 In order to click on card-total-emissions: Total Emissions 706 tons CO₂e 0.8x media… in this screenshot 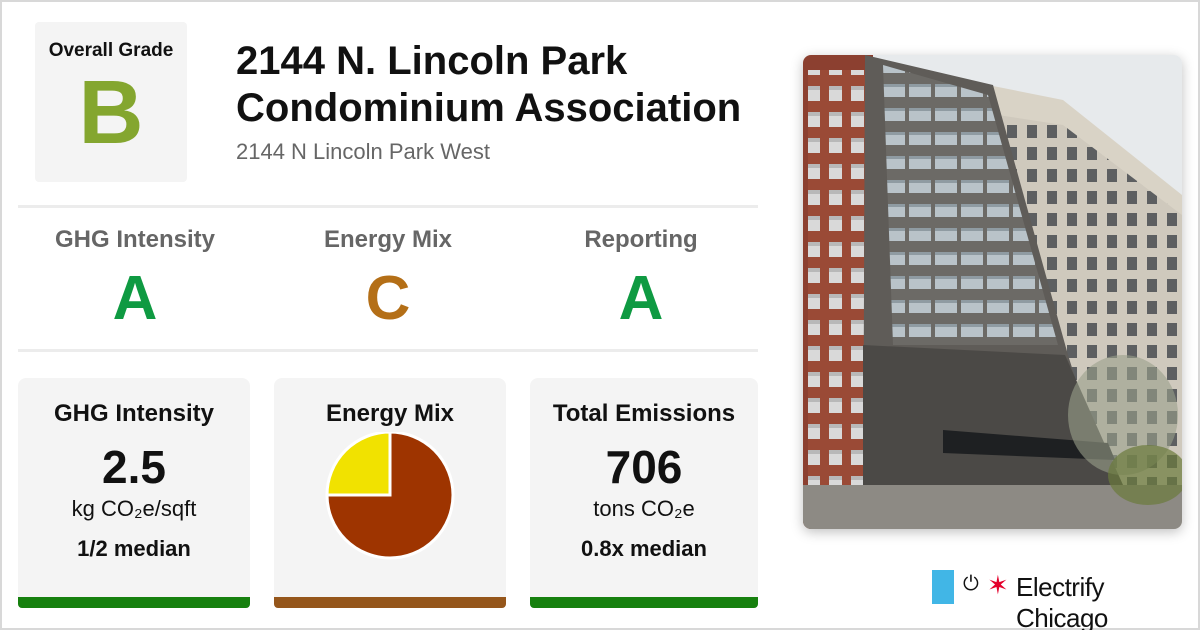, I will do `click(644, 493)`.